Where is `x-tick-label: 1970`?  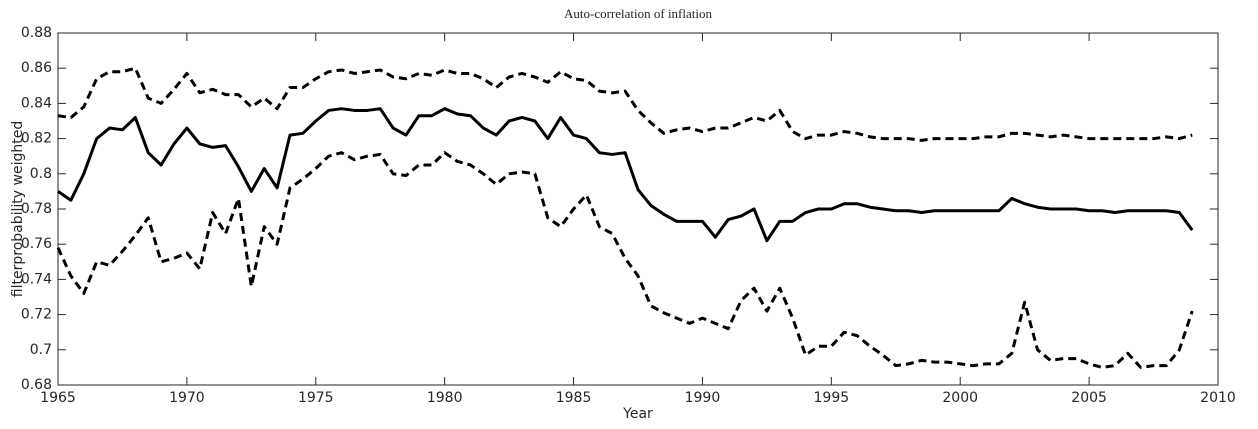 x-tick-label: 1970 is located at coordinates (187, 398).